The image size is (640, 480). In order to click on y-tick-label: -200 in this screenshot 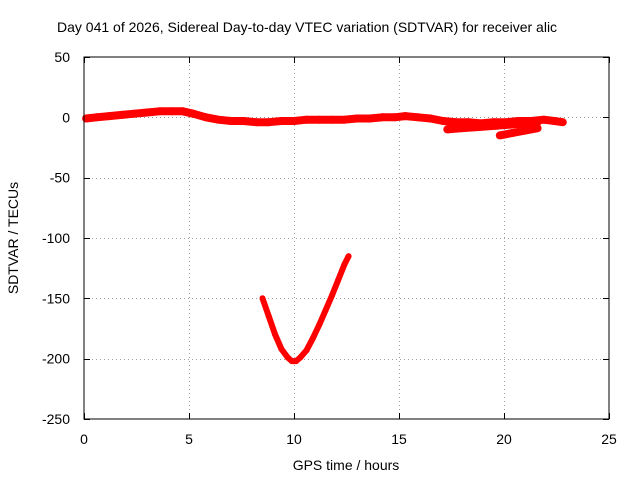, I will do `click(56, 359)`.